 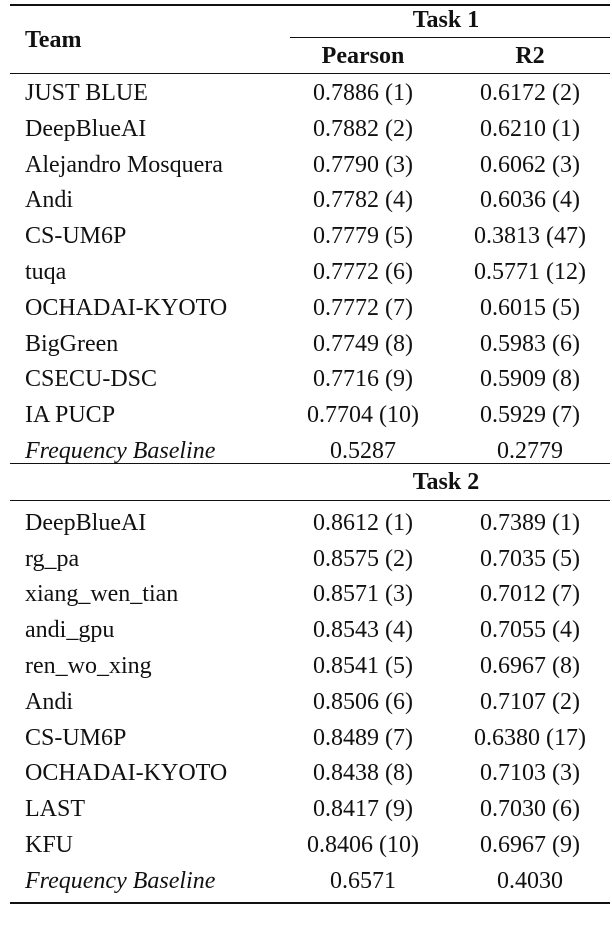 What do you see at coordinates (72, 343) in the screenshot?
I see `team-cell: BigGreen` at bounding box center [72, 343].